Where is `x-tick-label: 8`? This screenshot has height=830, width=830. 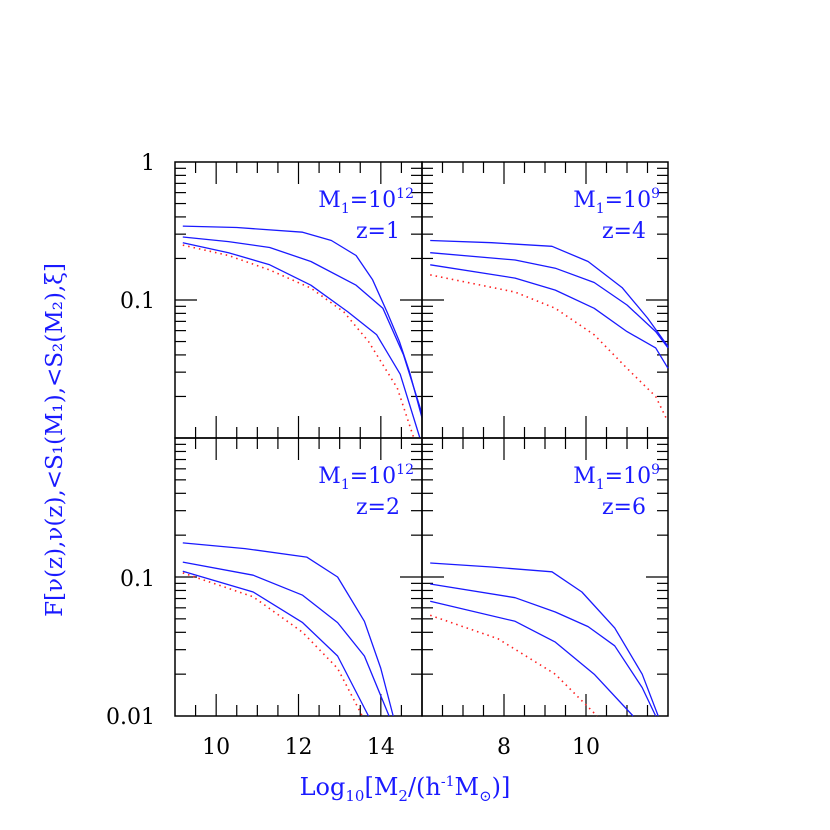
x-tick-label: 8 is located at coordinates (504, 747).